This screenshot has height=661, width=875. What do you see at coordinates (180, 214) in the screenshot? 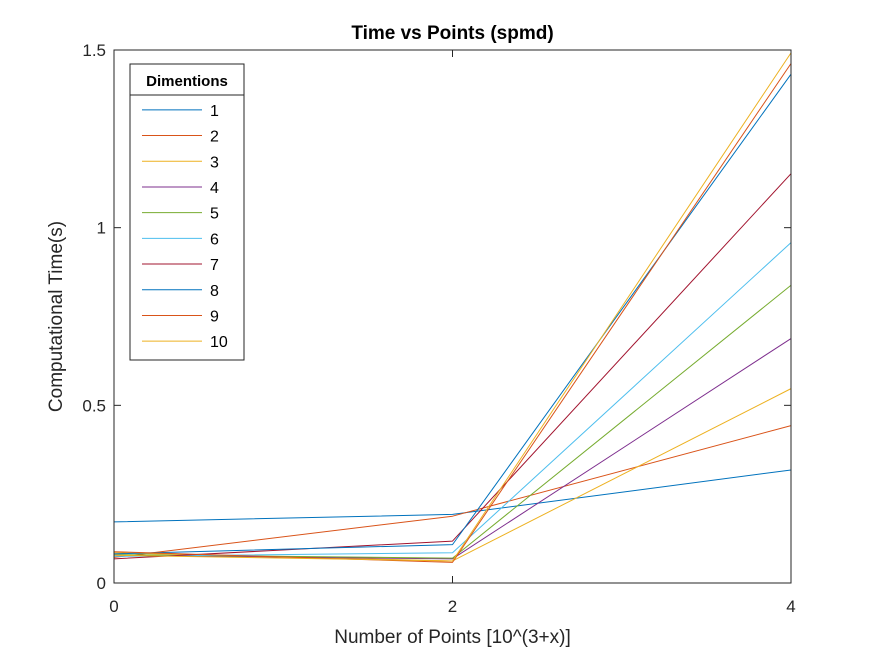
I see `legend-entry-5: 5` at bounding box center [180, 214].